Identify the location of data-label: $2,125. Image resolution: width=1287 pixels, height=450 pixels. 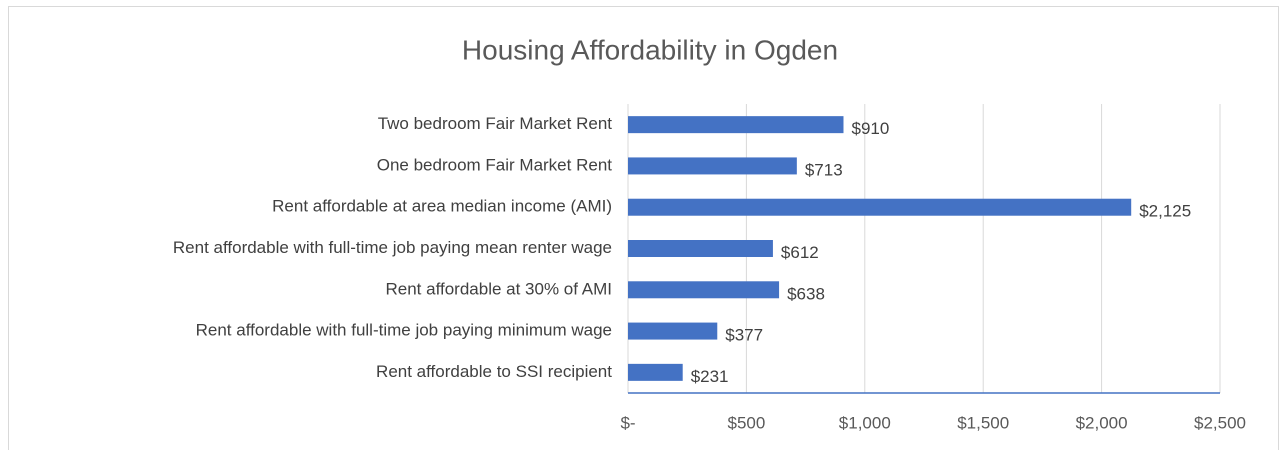
(1165, 211).